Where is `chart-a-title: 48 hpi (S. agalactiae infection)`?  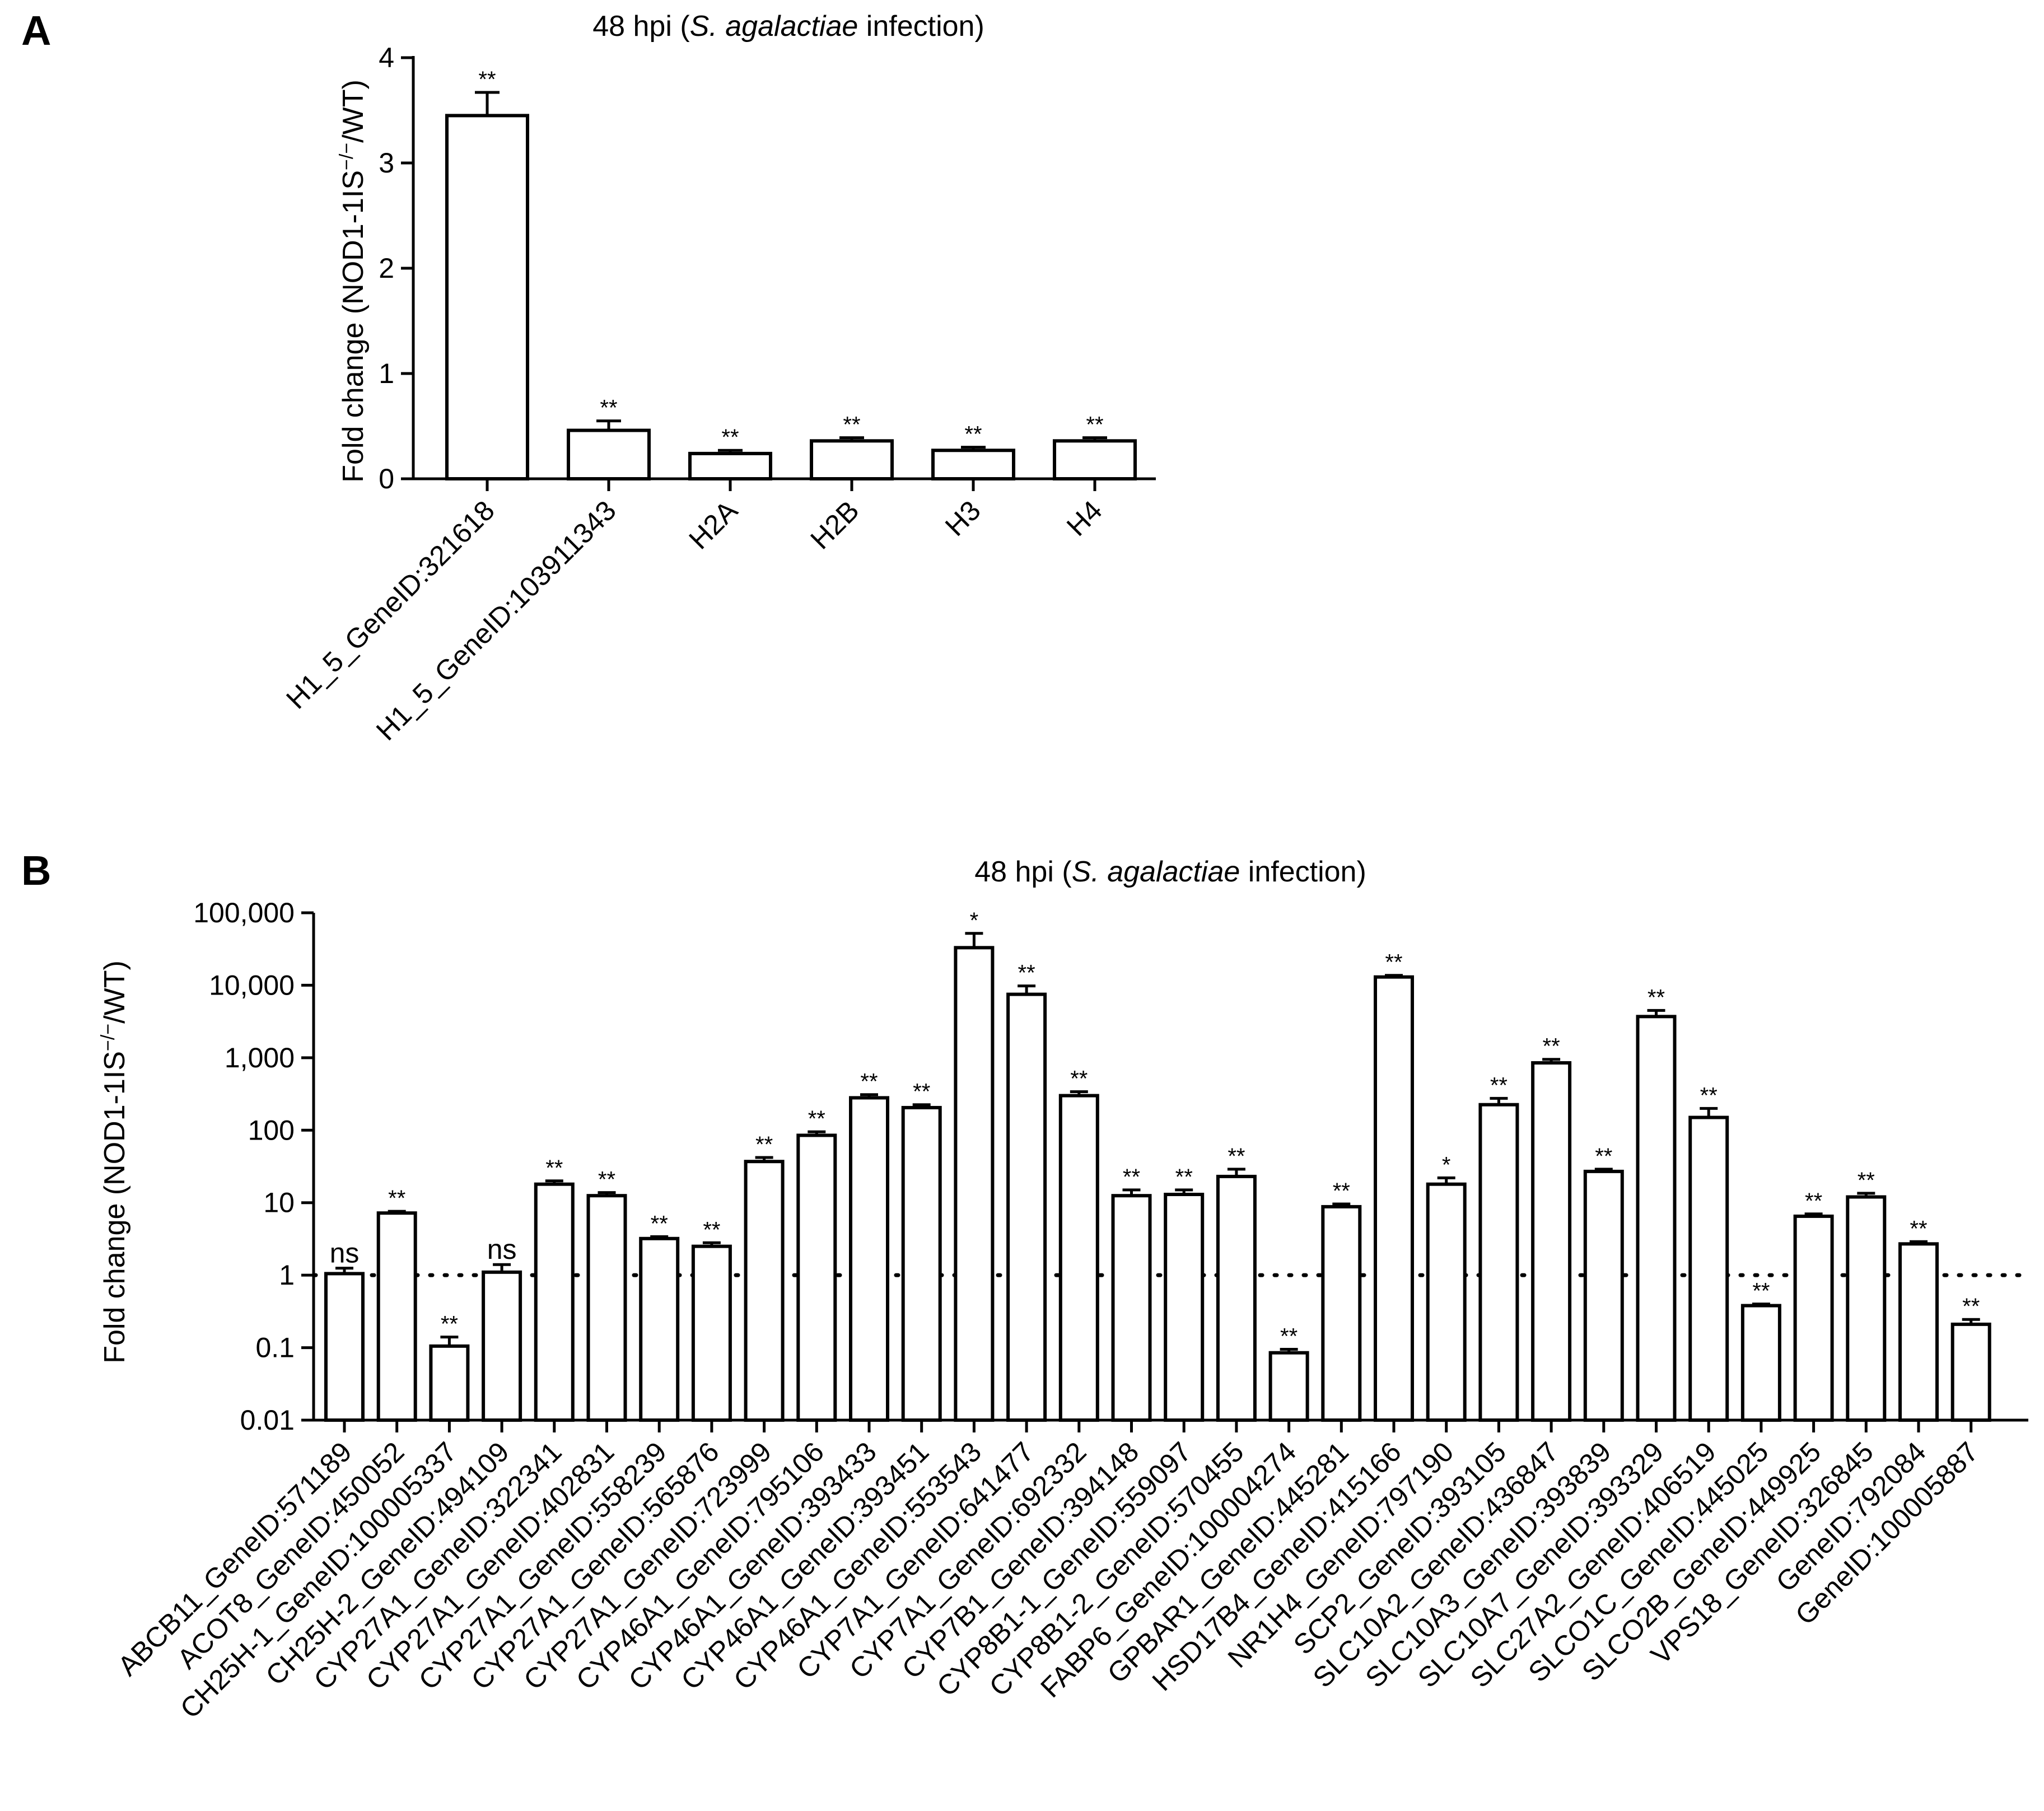
chart-a-title: 48 hpi (S. agalactiae infection) is located at coordinates (788, 27).